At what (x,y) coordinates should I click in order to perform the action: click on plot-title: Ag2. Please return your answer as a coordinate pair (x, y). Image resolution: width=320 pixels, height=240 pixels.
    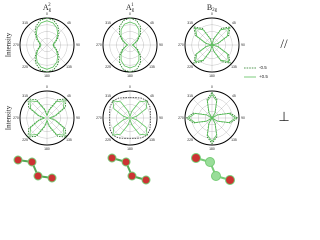
    Looking at the image, I should click on (47, 8).